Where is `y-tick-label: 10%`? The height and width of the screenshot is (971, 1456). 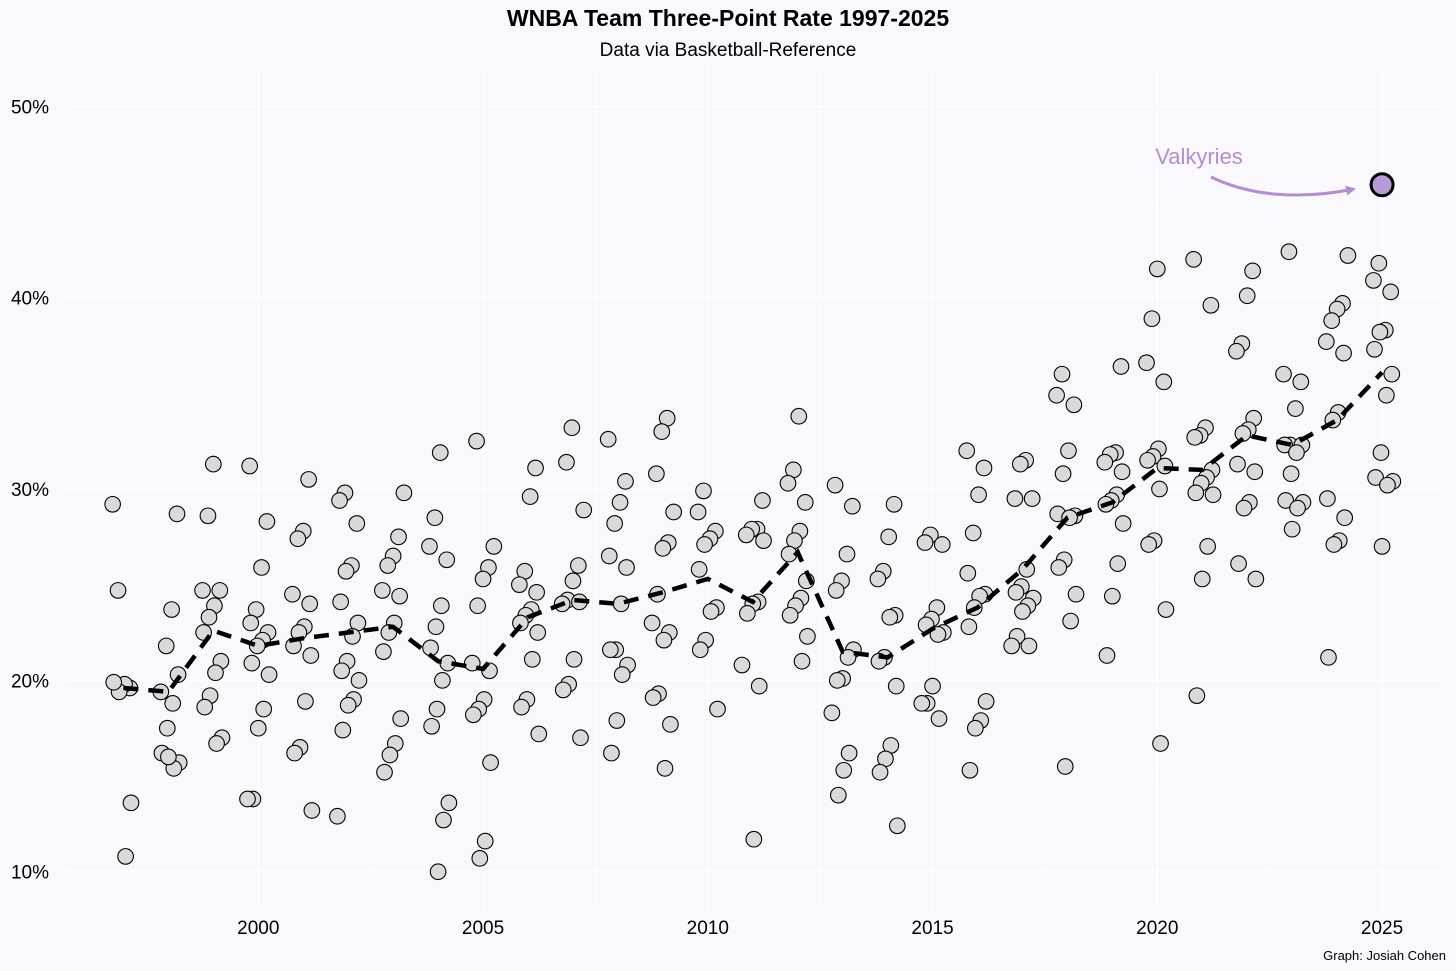
y-tick-label: 10% is located at coordinates (30, 873).